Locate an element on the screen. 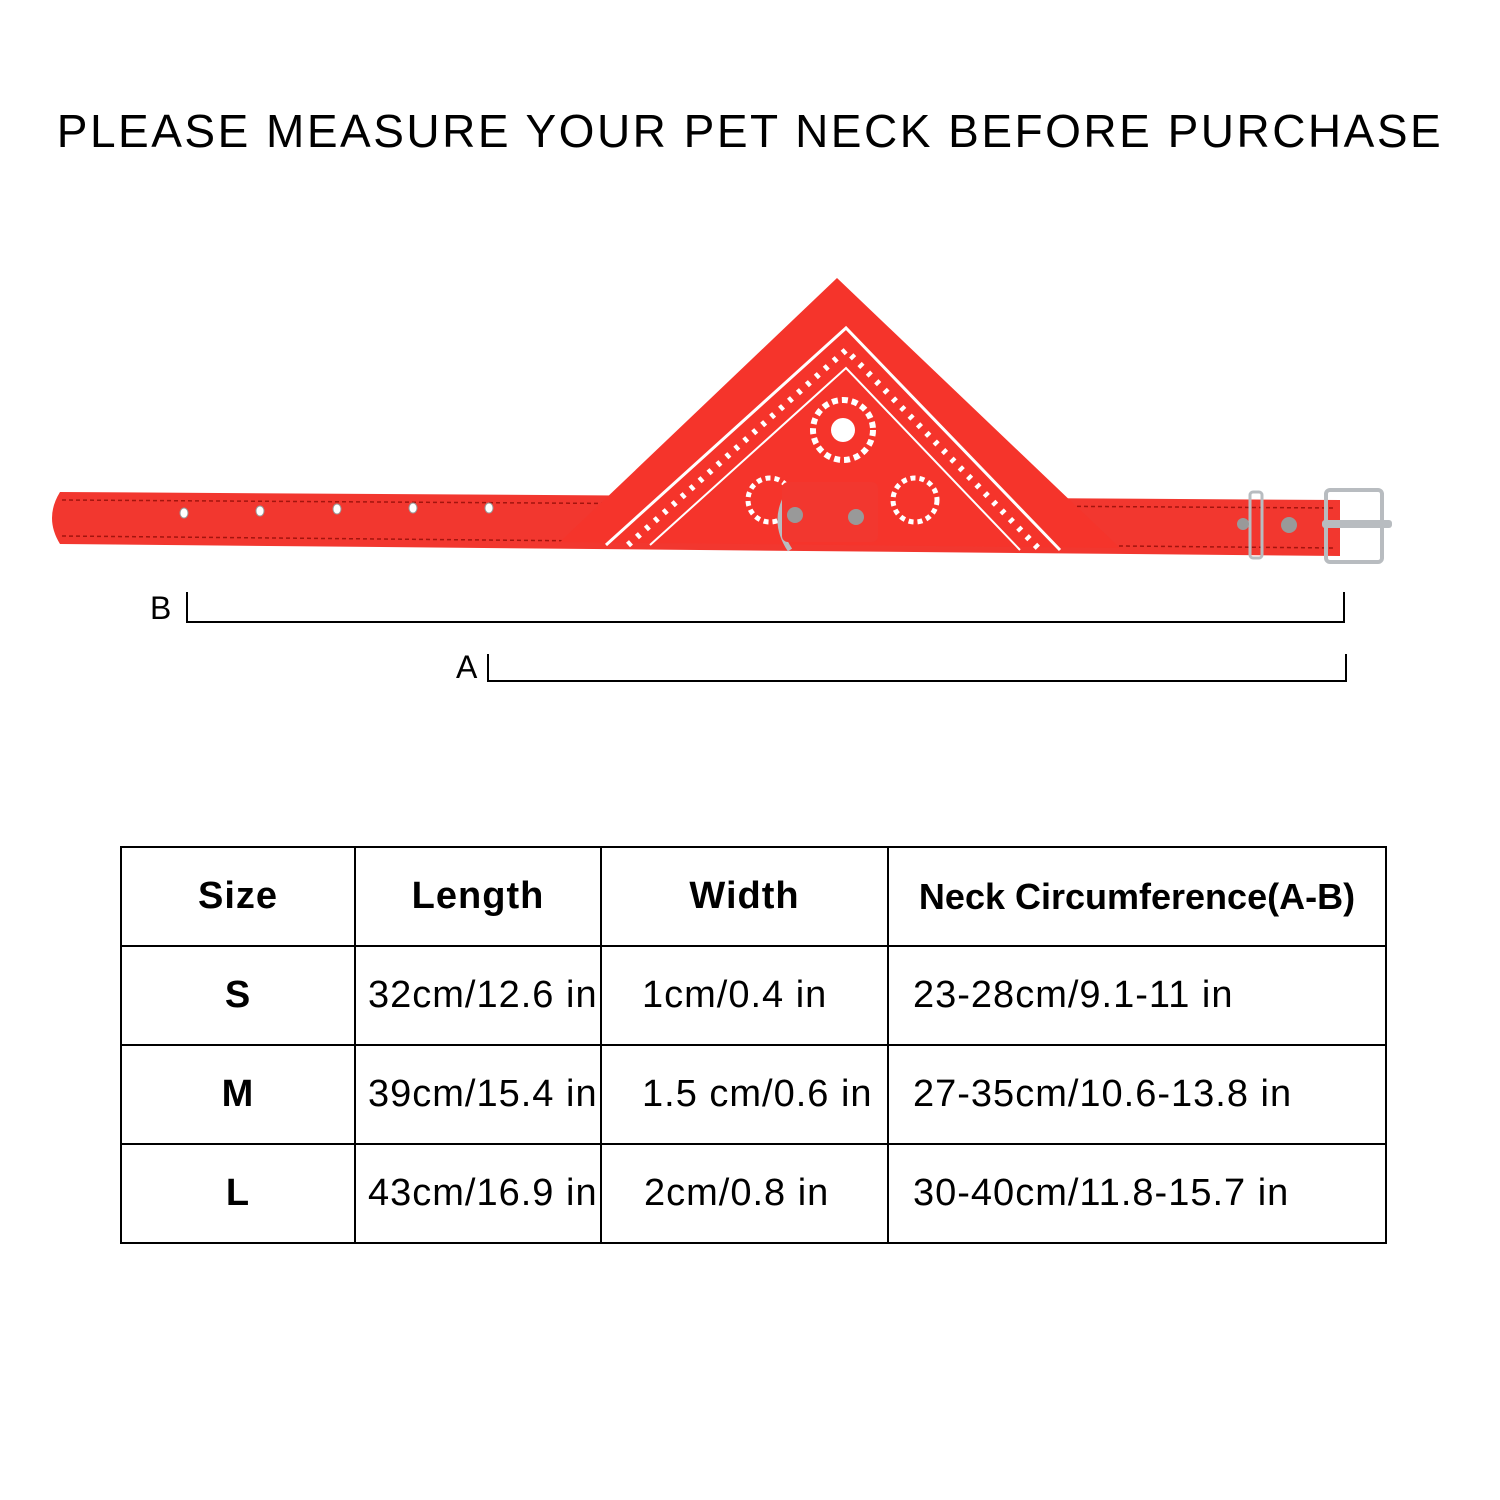  cell-length: 43cm/16.9 in is located at coordinates (478, 1193).